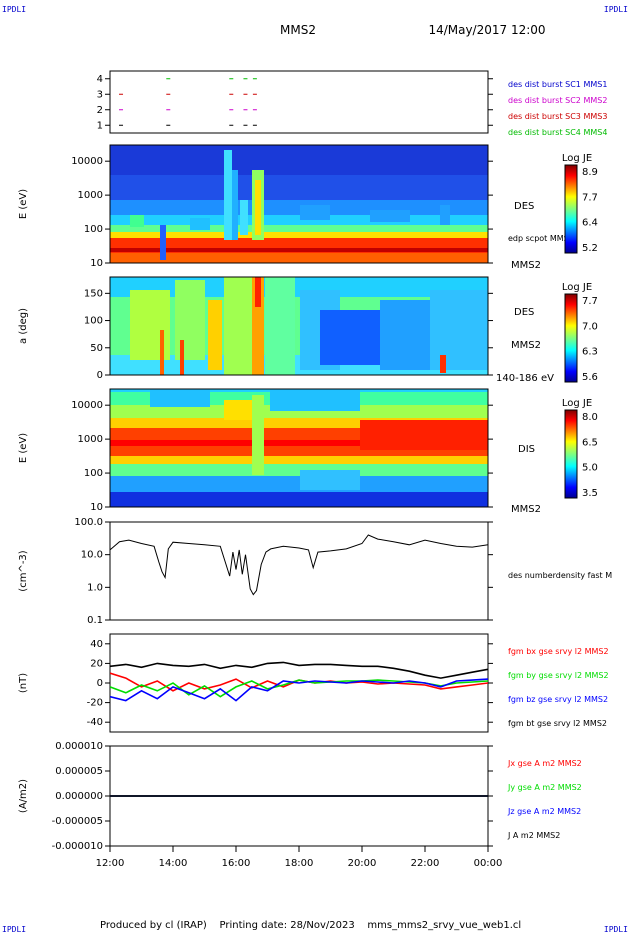 Image resolution: width=630 pixels, height=934 pixels. Describe the element at coordinates (95, 703) in the screenshot. I see `ytick-label: -20` at that location.